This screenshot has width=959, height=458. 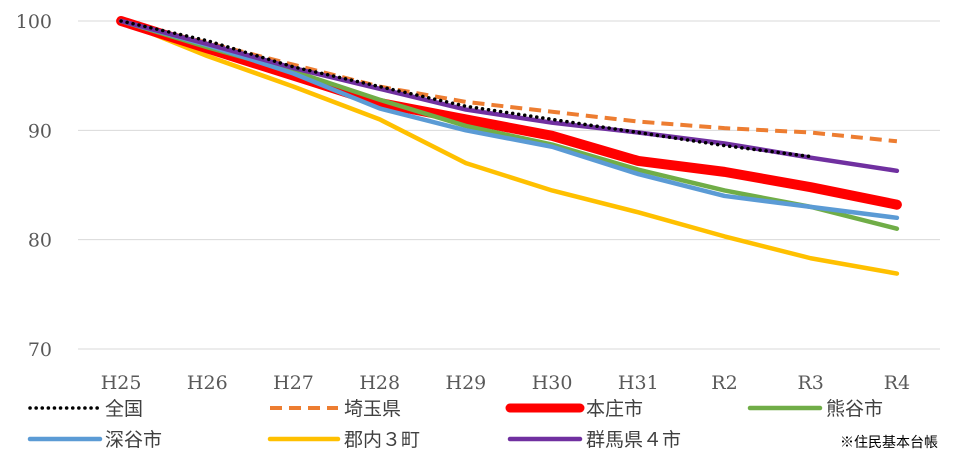 What do you see at coordinates (124, 409) in the screenshot?
I see `legend-label: 全国` at bounding box center [124, 409].